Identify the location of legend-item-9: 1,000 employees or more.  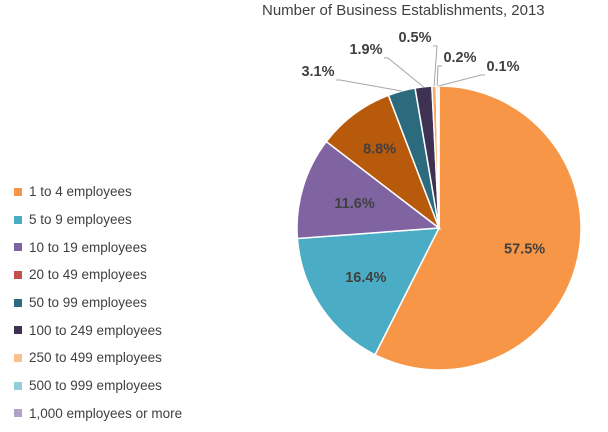
(98, 414).